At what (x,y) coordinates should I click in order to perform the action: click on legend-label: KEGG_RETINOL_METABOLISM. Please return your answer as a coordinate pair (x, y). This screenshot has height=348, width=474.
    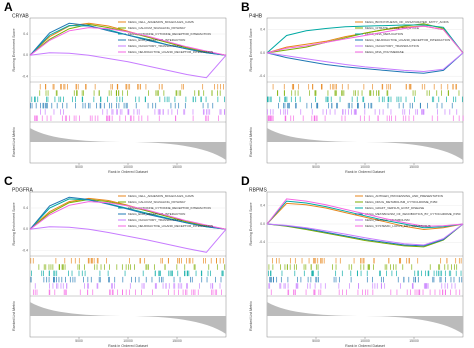
    Looking at the image, I should click on (387, 220).